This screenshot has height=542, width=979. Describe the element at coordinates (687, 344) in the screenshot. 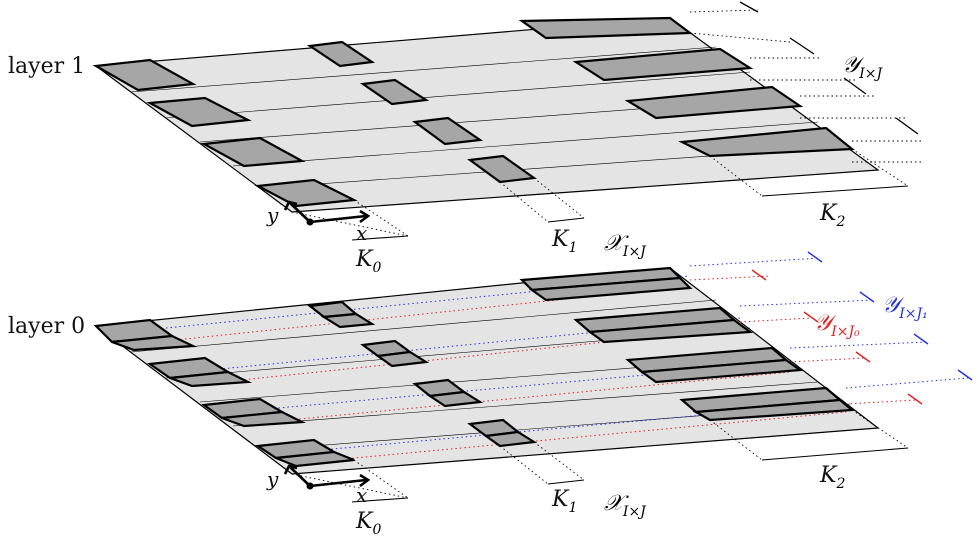

I see `layer-0-k2-blocks` at that location.